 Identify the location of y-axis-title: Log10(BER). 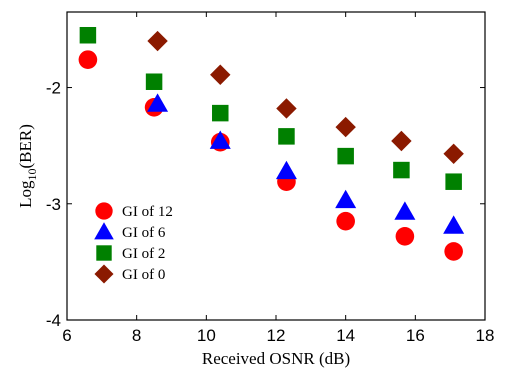
(27, 166).